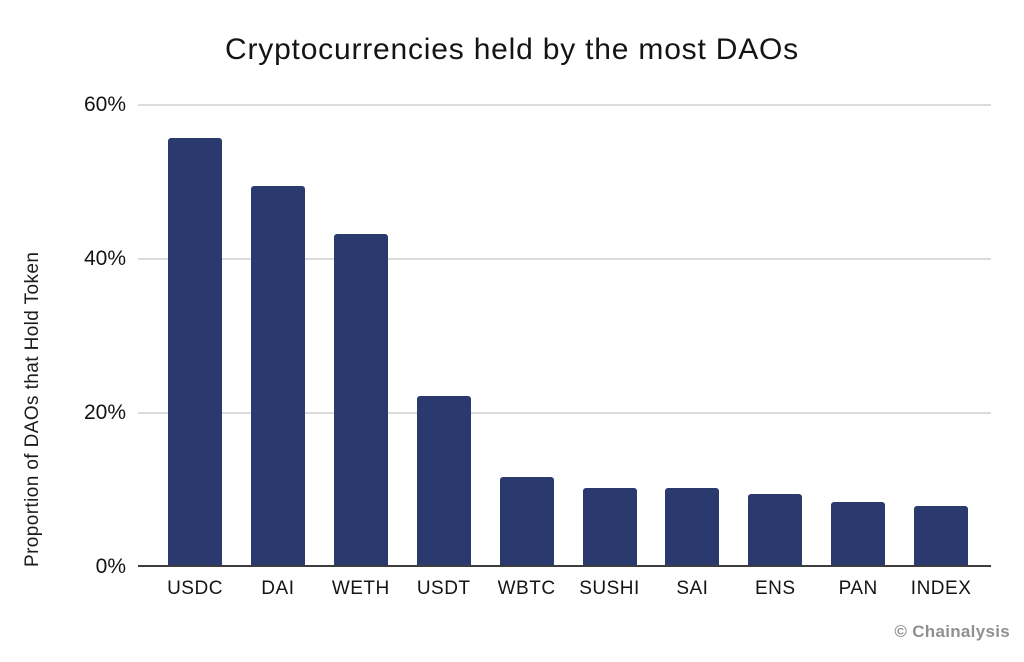  What do you see at coordinates (692, 526) in the screenshot?
I see `bar-sai` at bounding box center [692, 526].